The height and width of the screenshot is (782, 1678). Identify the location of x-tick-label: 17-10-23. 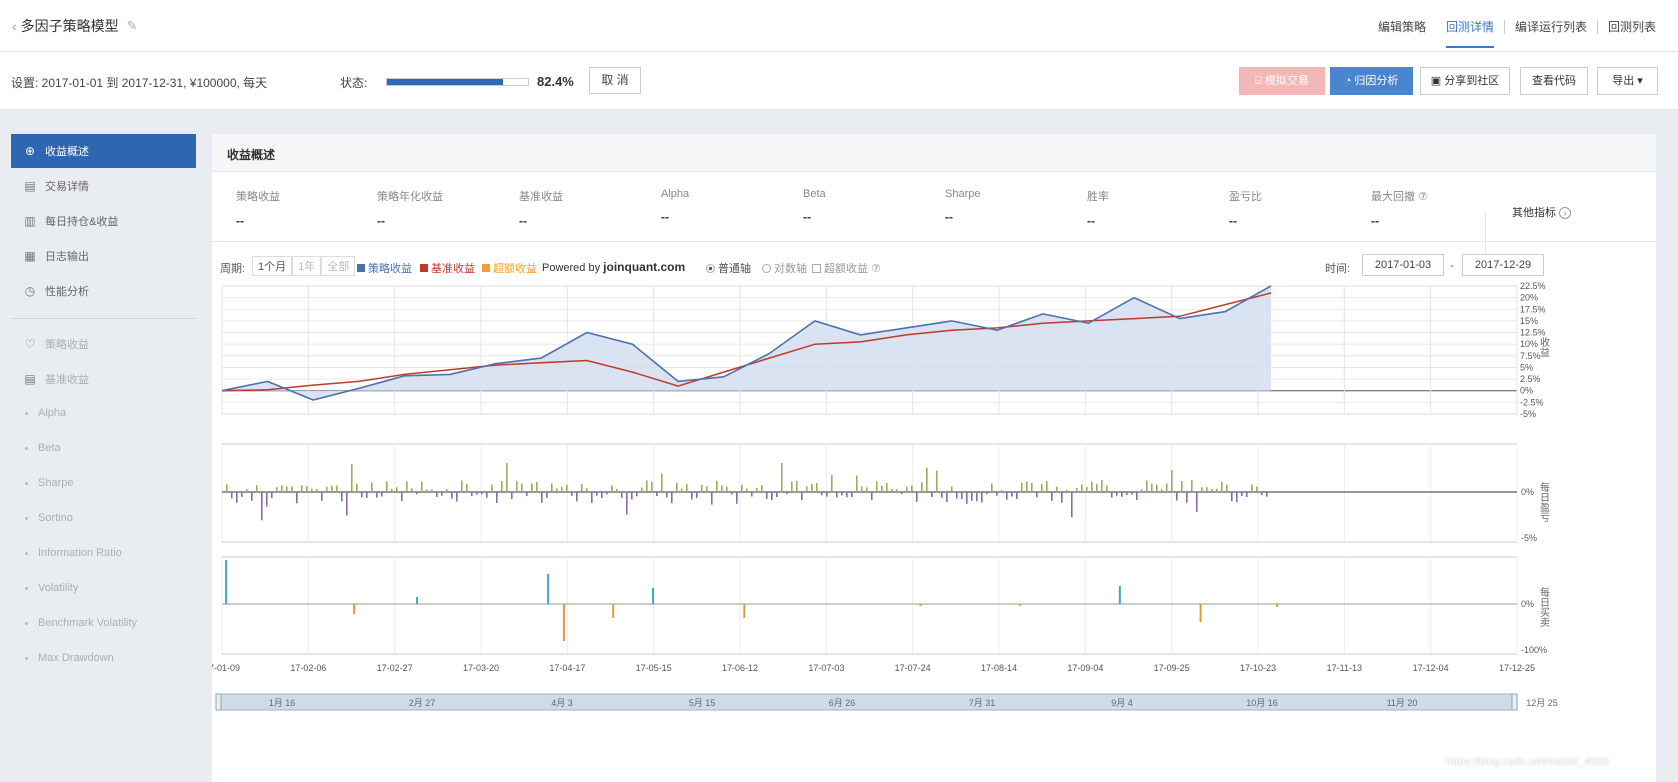
(1258, 668).